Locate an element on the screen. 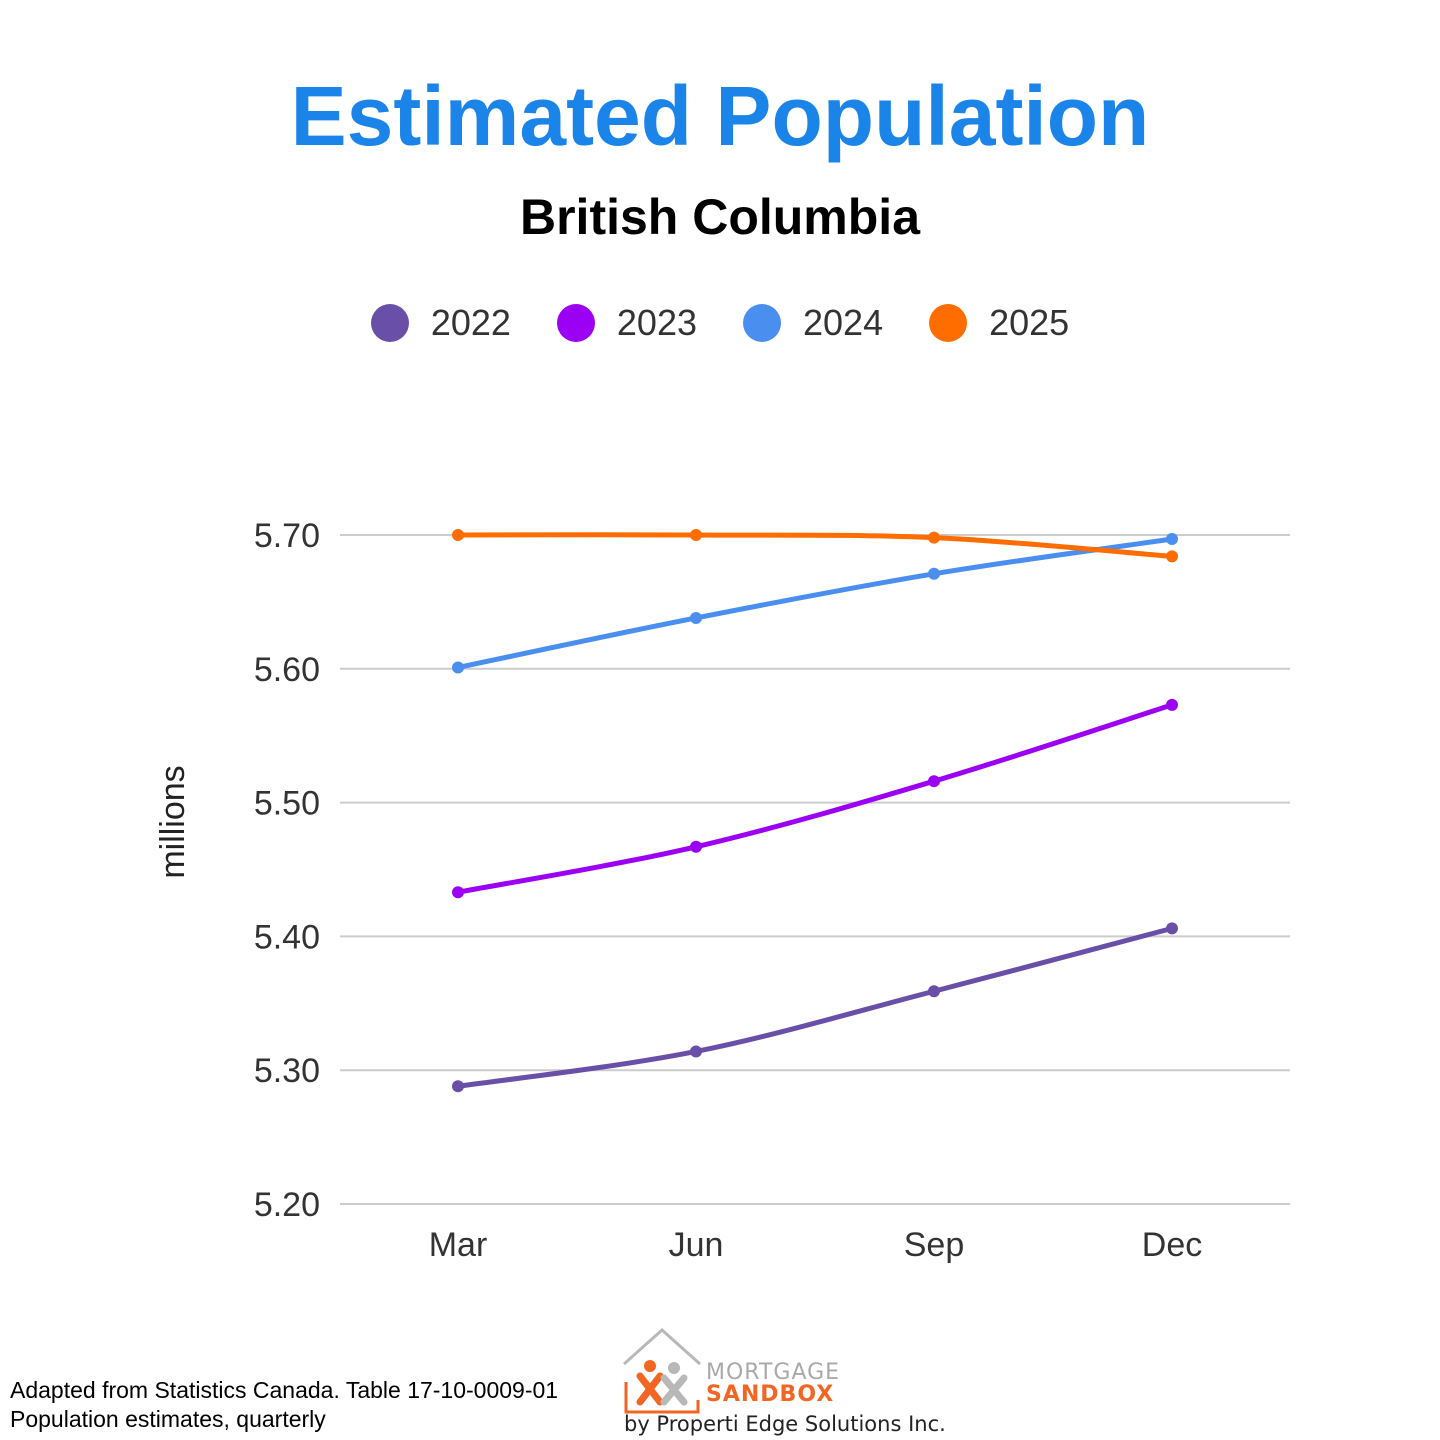 The width and height of the screenshot is (1440, 1440). y-tick-label: 5.70 is located at coordinates (287, 536).